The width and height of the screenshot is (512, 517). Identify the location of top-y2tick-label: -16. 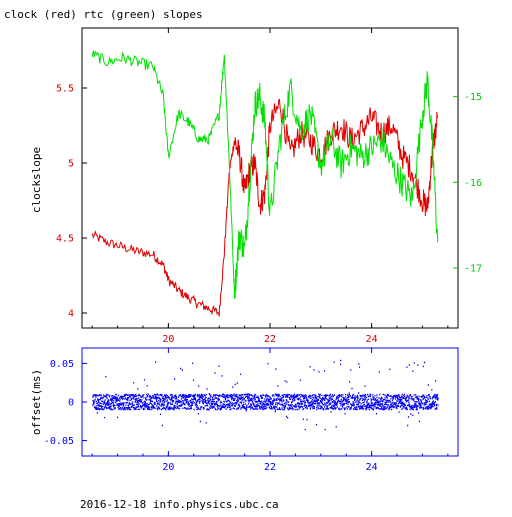
(473, 183).